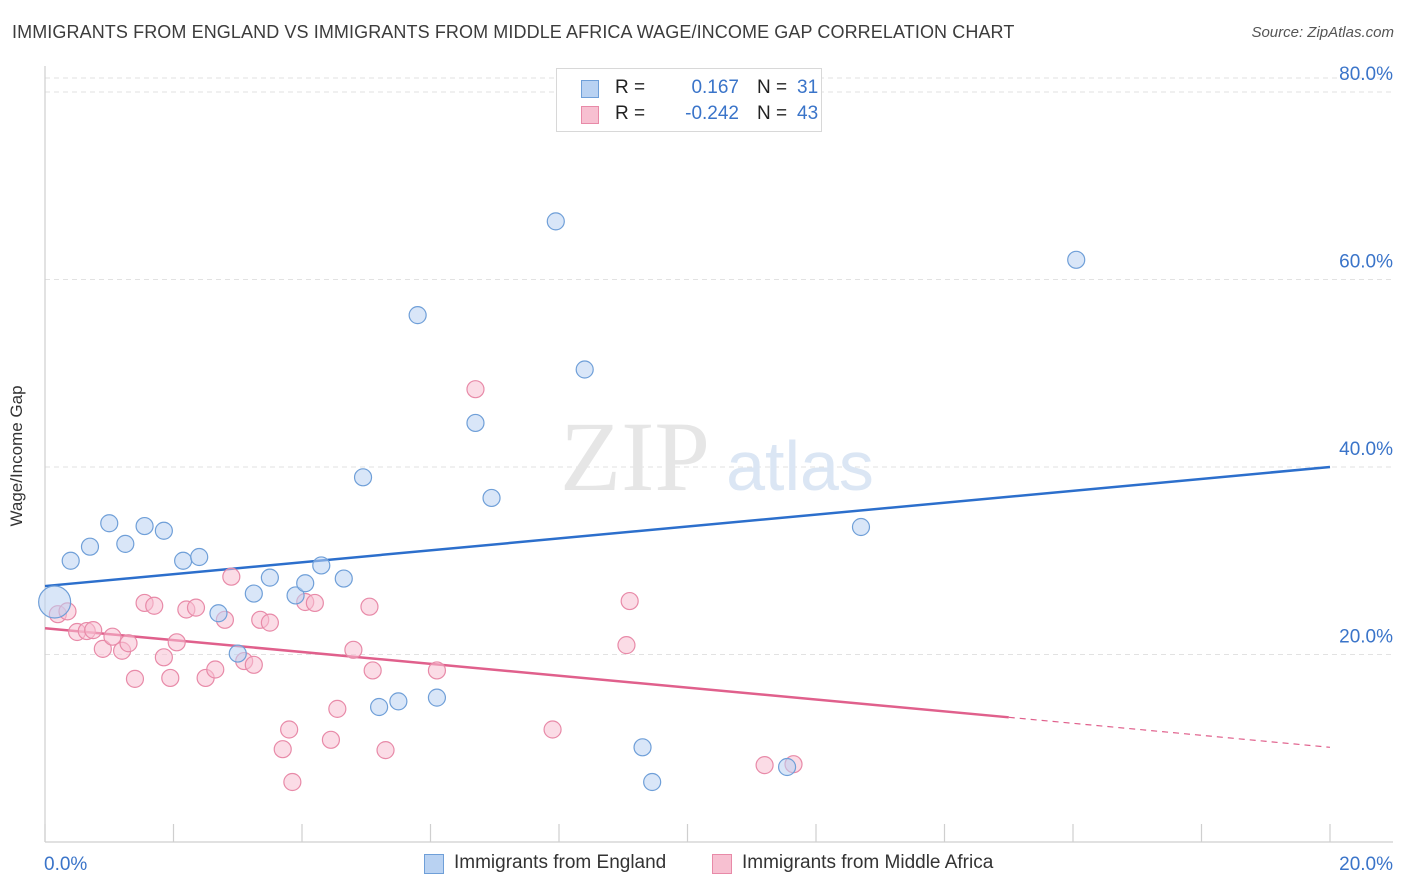 The image size is (1406, 892). What do you see at coordinates (1366, 262) in the screenshot?
I see `y-tick-label: 60.0%` at bounding box center [1366, 262].